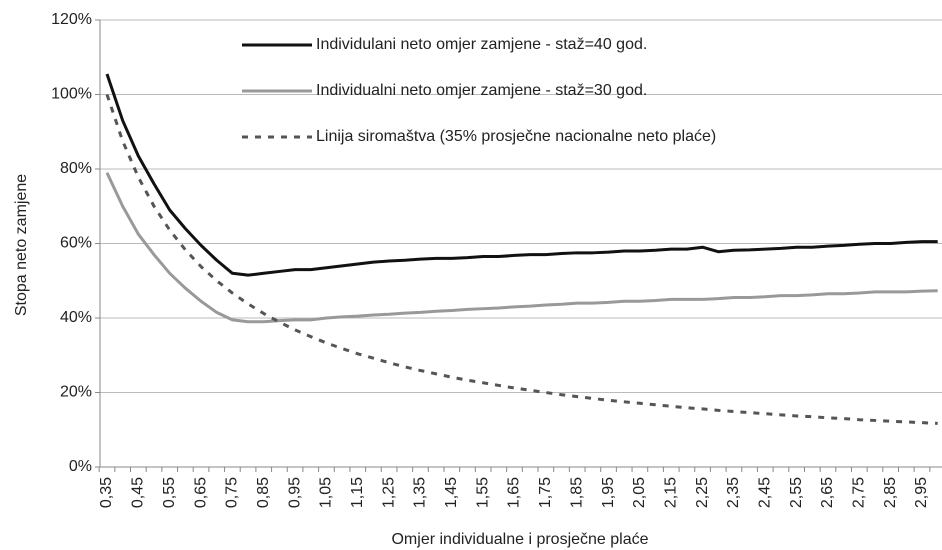 The width and height of the screenshot is (942, 550). What do you see at coordinates (576, 492) in the screenshot?
I see `x-tick-label: 1,85` at bounding box center [576, 492].